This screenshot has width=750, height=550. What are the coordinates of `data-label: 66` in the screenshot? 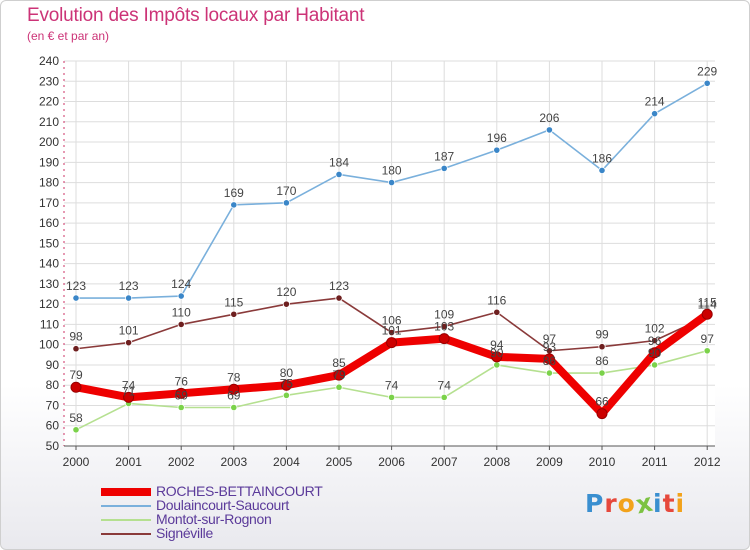 It's located at (602, 402).